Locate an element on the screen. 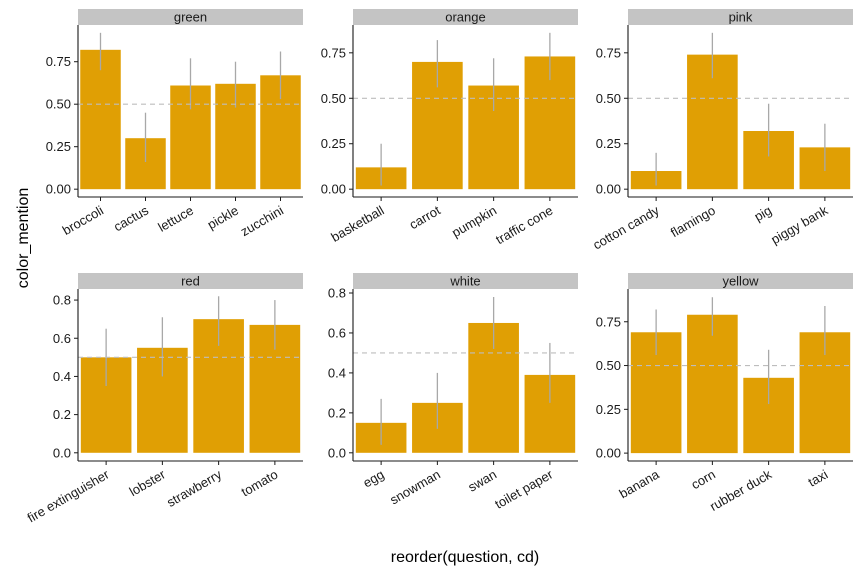 Image resolution: width=864 pixels, height=576 pixels. facet-strip-label: yellow is located at coordinates (740, 281).